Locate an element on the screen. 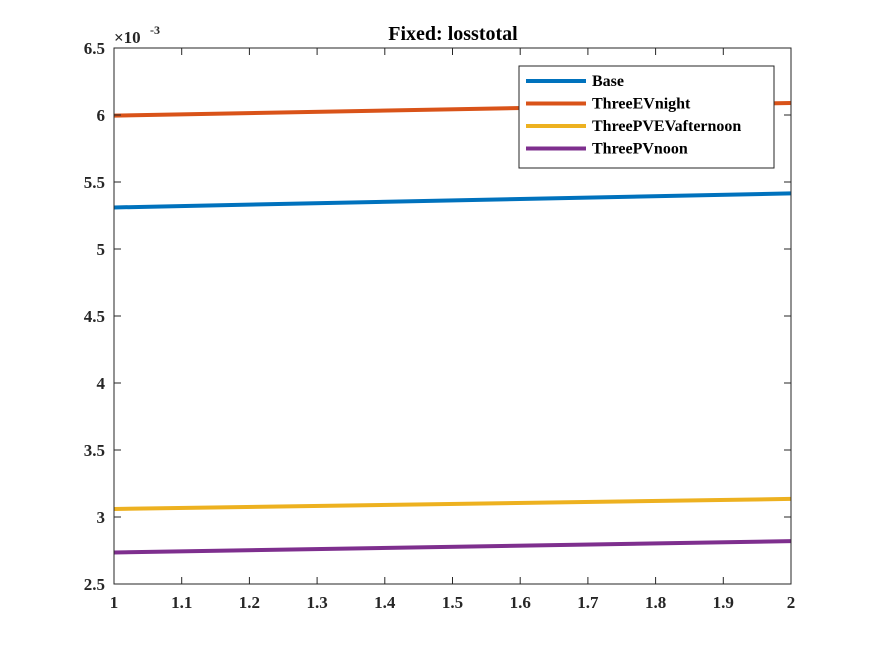 Image resolution: width=875 pixels, height=656 pixels. legend-label-0: Base is located at coordinates (608, 81).